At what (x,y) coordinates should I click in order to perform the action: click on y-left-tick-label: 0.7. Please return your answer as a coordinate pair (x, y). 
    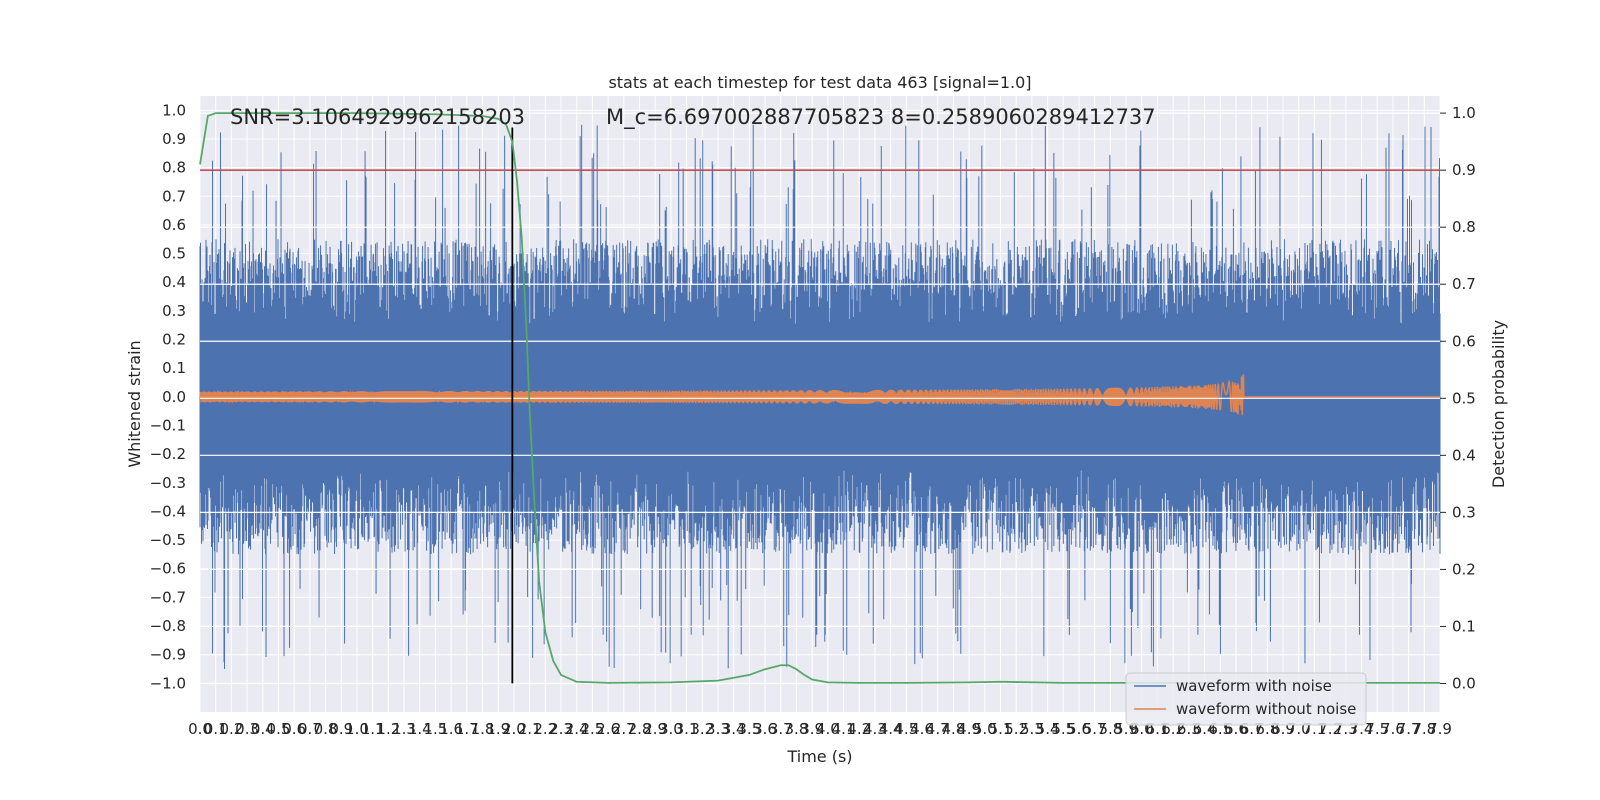
    Looking at the image, I should click on (174, 196).